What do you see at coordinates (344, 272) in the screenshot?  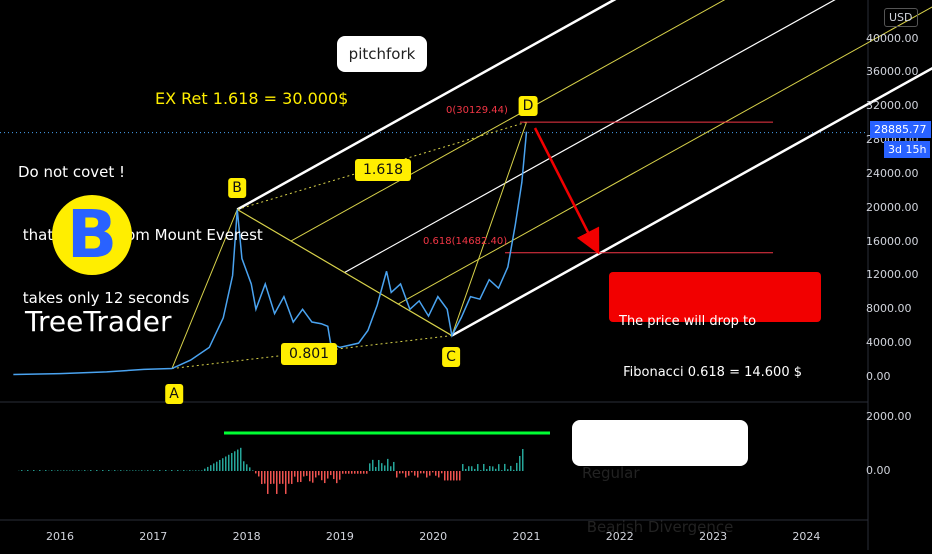 I see `pitchfork-bc-line` at bounding box center [344, 272].